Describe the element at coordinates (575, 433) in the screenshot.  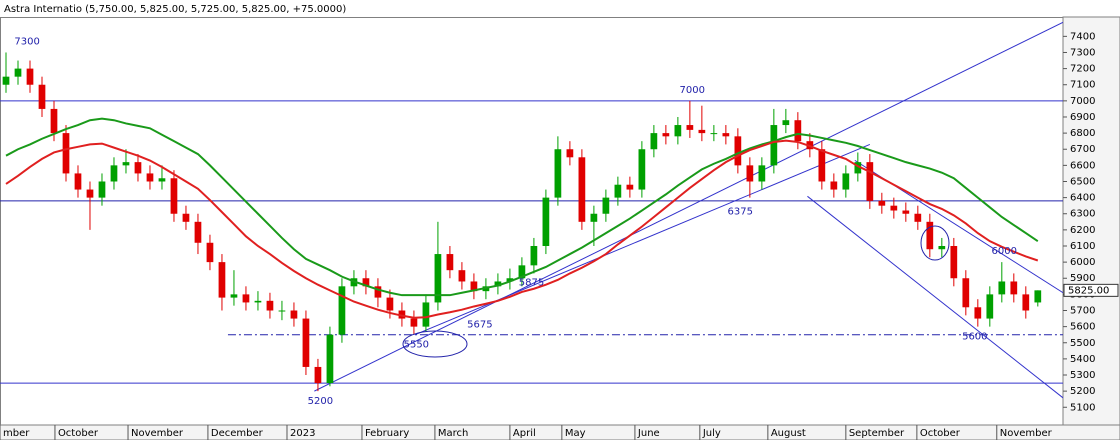
I see `x-tick-label: May` at that location.